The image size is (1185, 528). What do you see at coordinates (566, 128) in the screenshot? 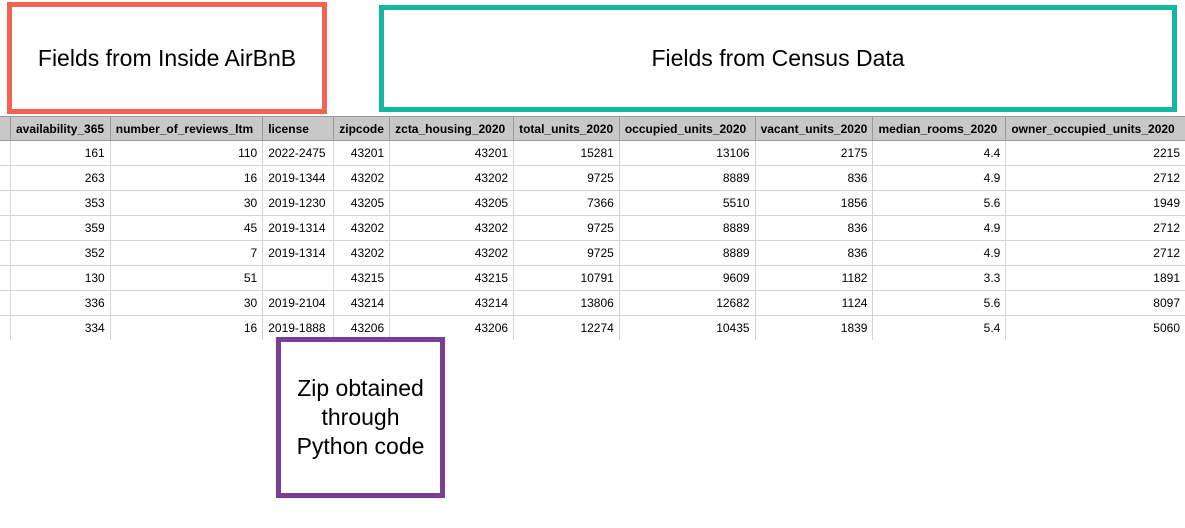
I see `column-header: total_units_2020` at bounding box center [566, 128].